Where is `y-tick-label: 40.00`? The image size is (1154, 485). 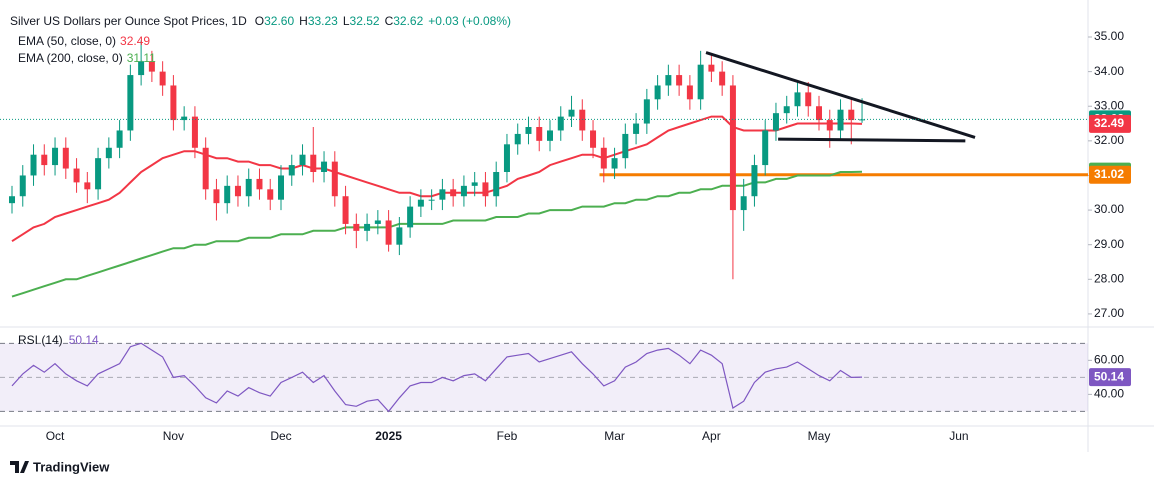
y-tick-label: 40.00 is located at coordinates (1109, 394).